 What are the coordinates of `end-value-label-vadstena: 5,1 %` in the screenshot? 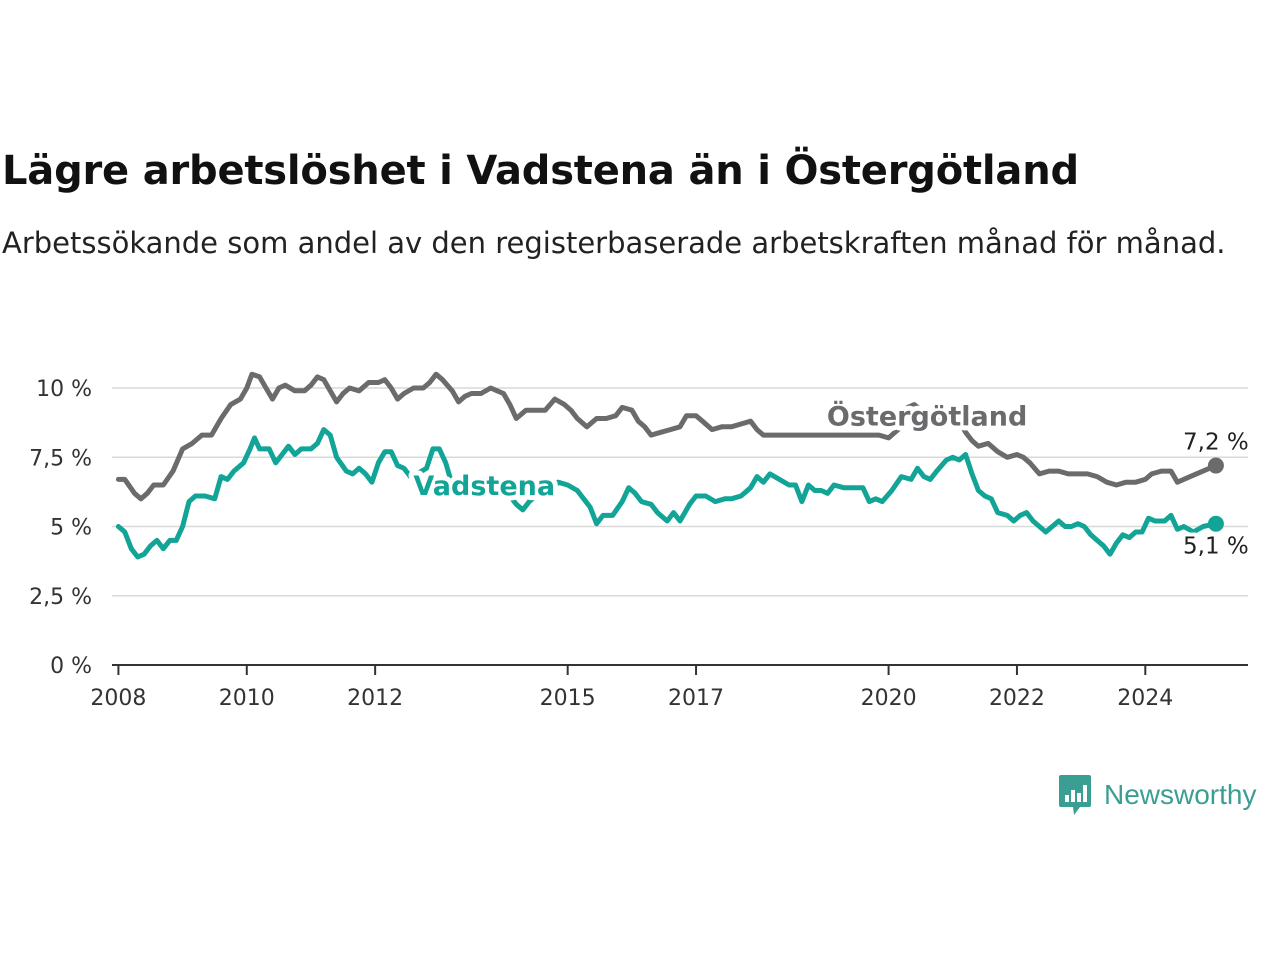 It's located at (1216, 547).